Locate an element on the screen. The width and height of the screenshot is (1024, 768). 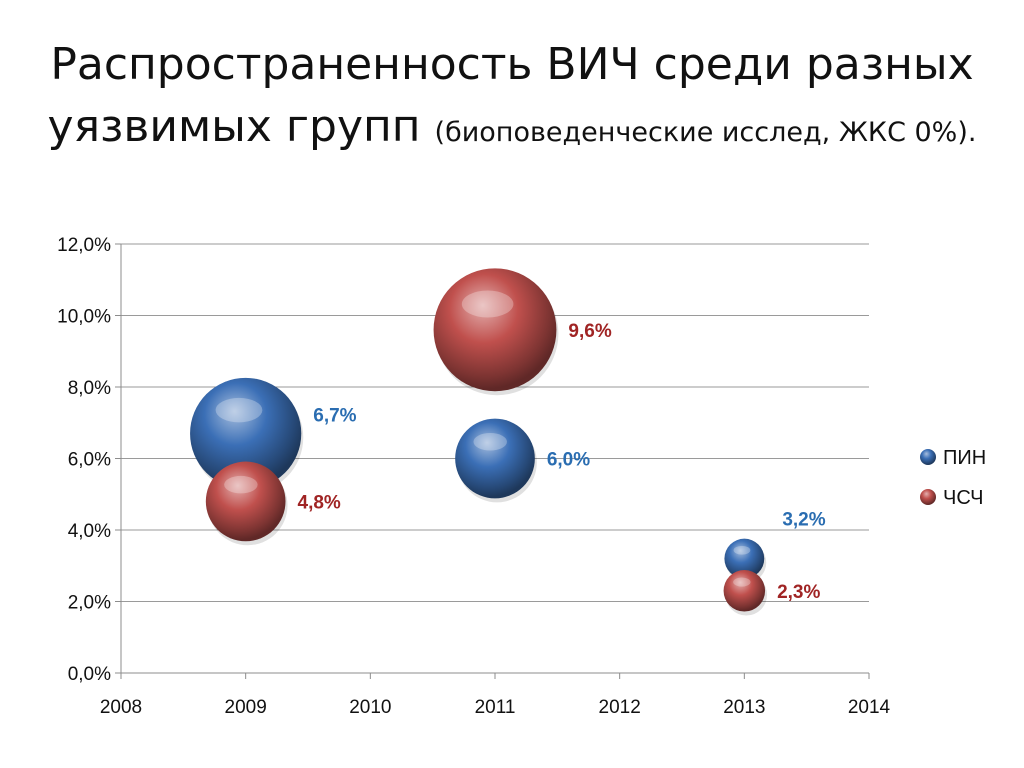
legend: ПИН ЧСЧ is located at coordinates (953, 478).